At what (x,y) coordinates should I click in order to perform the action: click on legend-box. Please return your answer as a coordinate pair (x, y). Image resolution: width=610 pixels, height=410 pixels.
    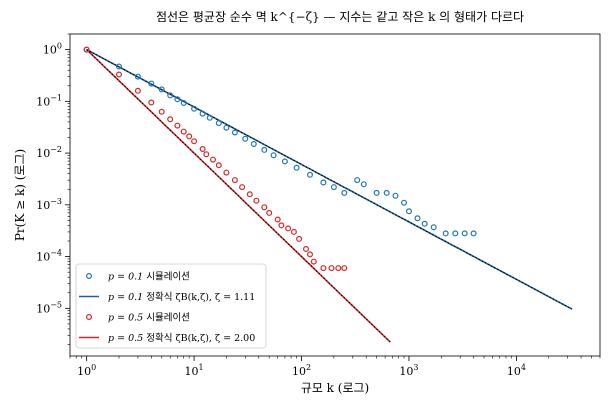
    Looking at the image, I should click on (171, 306).